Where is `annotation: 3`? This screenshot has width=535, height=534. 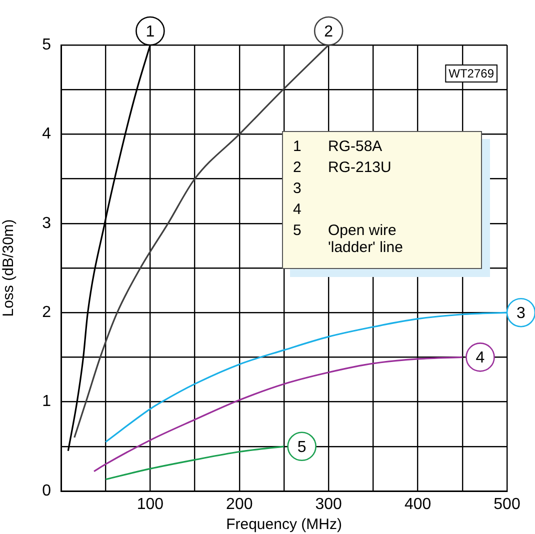
annotation: 3 is located at coordinates (521, 313).